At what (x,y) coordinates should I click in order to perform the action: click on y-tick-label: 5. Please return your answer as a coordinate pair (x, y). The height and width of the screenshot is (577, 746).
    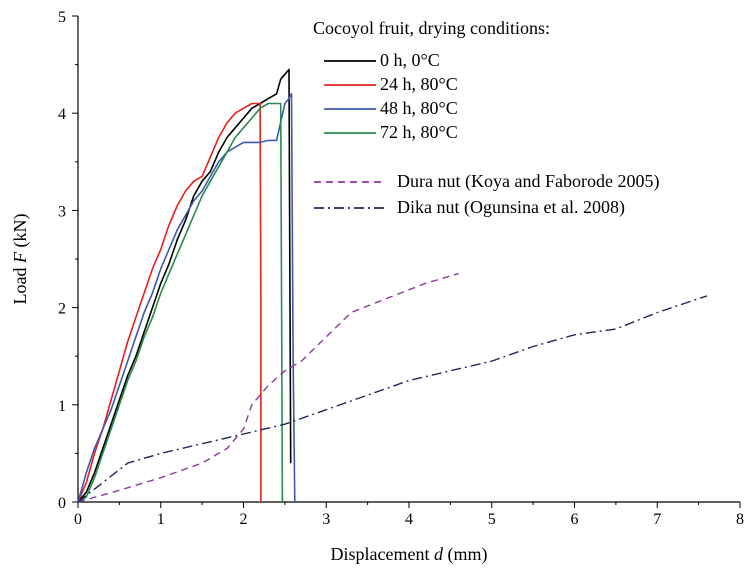
    Looking at the image, I should click on (62, 17).